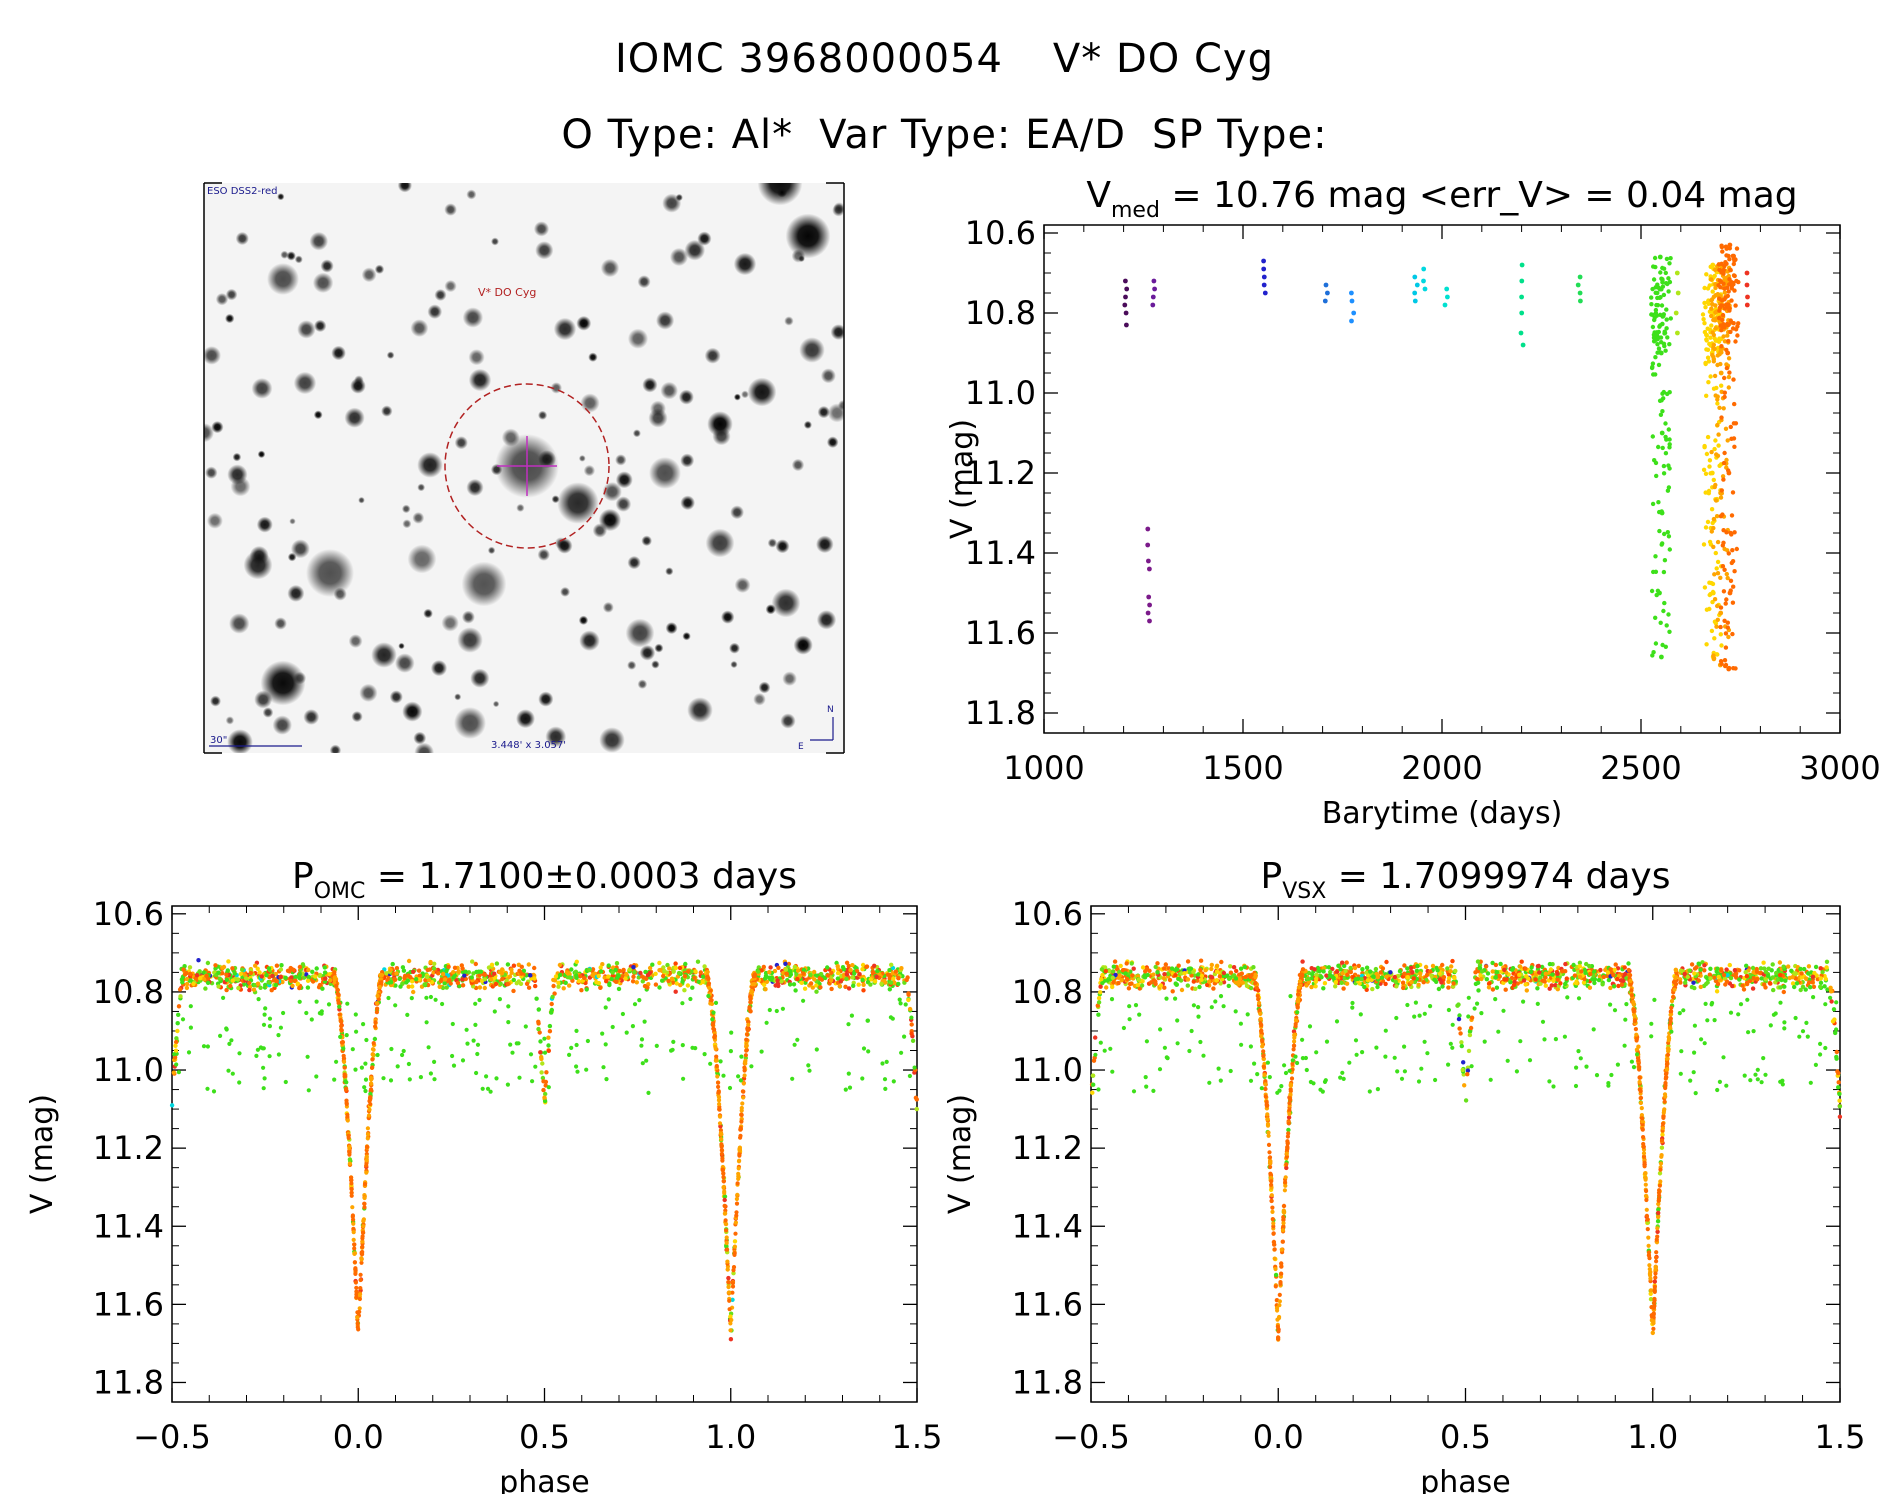  Describe the element at coordinates (1098, 195) in the screenshot. I see `chart-title-main: V` at that location.